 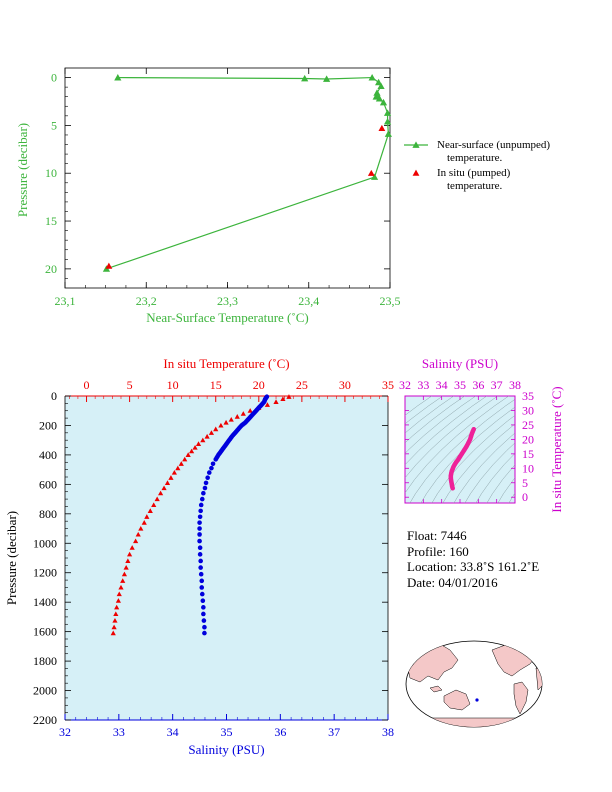 I want to click on legend-marker-near-surface, so click(x=416, y=144).